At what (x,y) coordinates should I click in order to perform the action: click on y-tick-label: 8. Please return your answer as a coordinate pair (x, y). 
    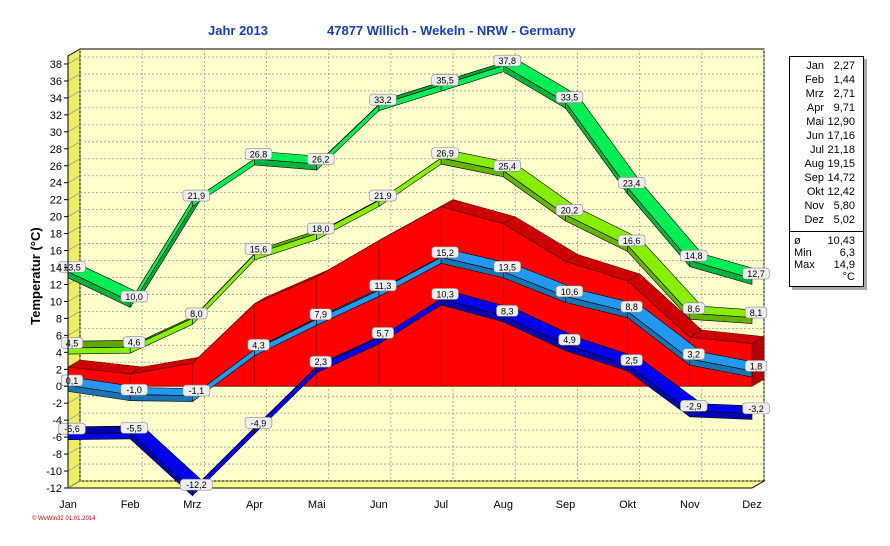
    Looking at the image, I should click on (59, 319).